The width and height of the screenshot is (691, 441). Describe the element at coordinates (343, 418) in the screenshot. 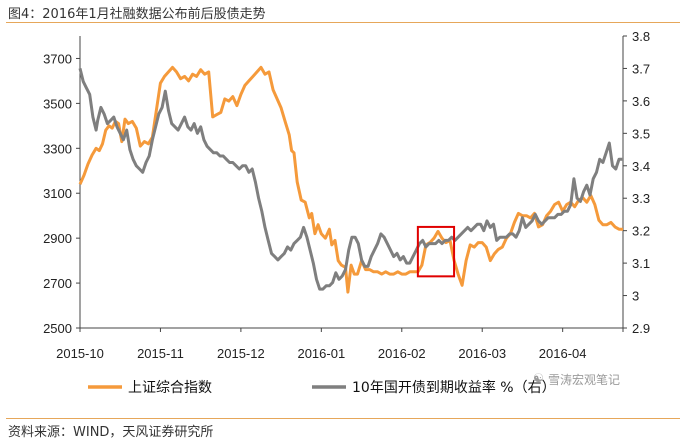

I see `source-divider` at that location.